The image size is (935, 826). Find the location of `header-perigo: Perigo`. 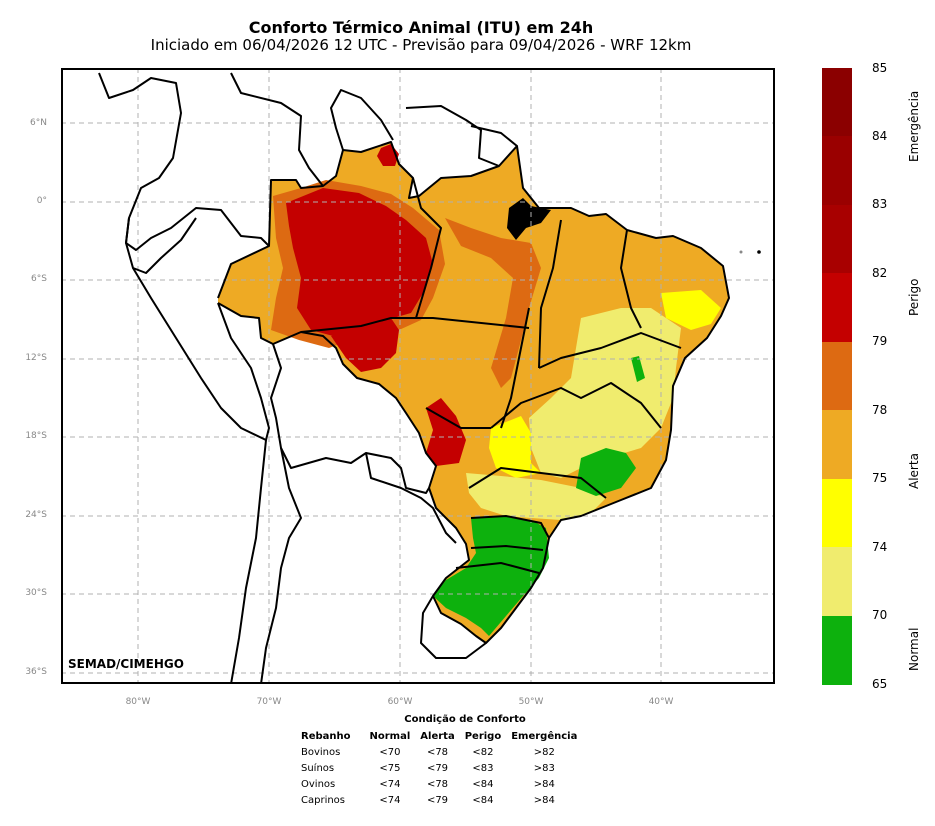

header-perigo: Perigo is located at coordinates (483, 736).